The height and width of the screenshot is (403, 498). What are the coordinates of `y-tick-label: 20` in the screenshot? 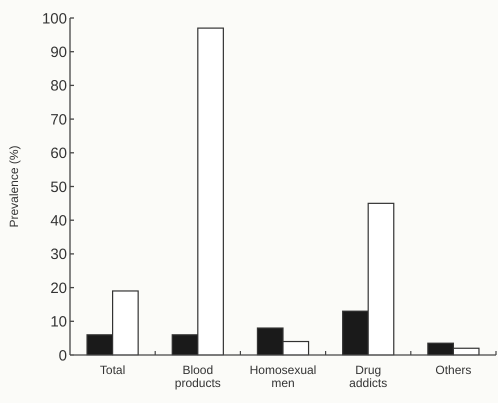 It's located at (58, 288).